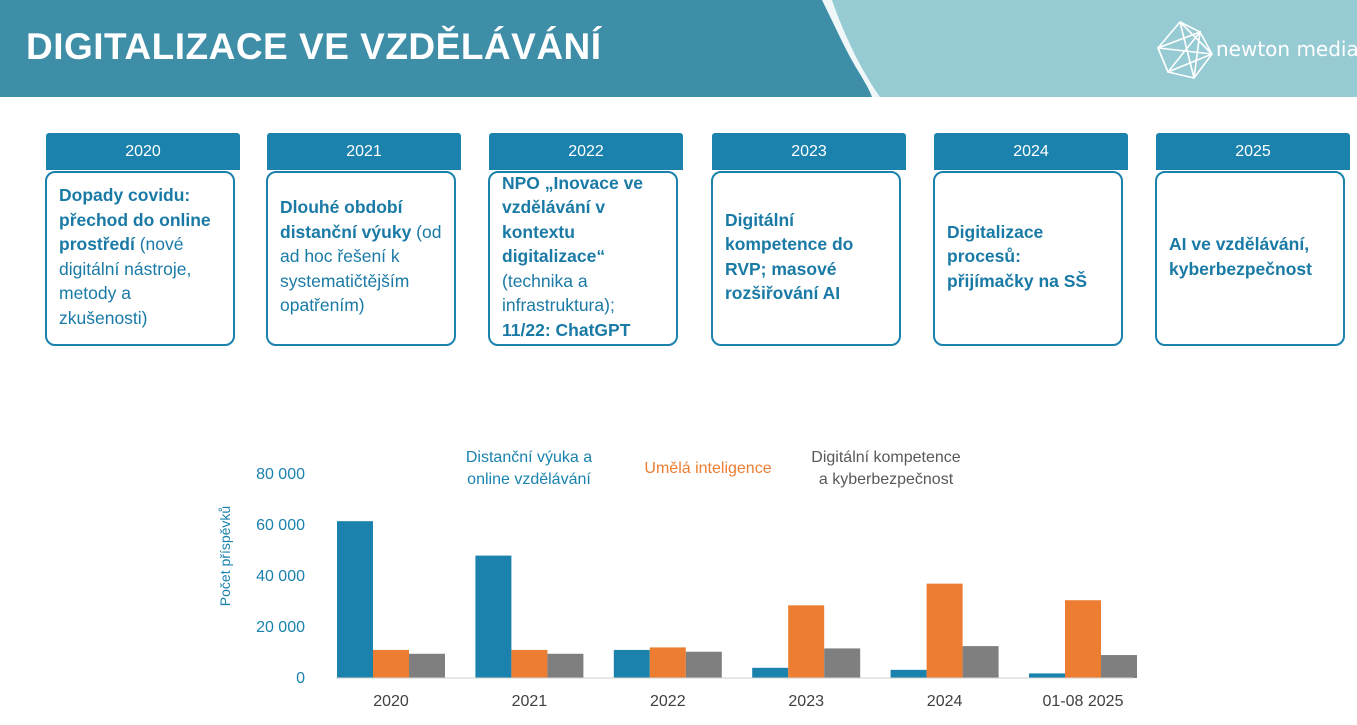 This screenshot has width=1357, height=725. I want to click on year-tab: 2020, so click(143, 151).